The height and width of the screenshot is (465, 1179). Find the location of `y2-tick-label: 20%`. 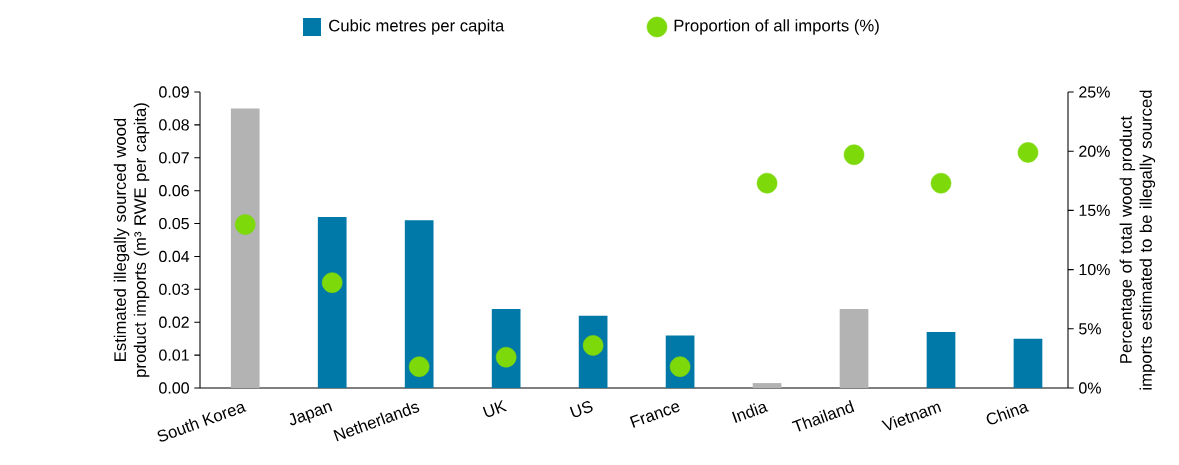

y2-tick-label: 20% is located at coordinates (1094, 151).